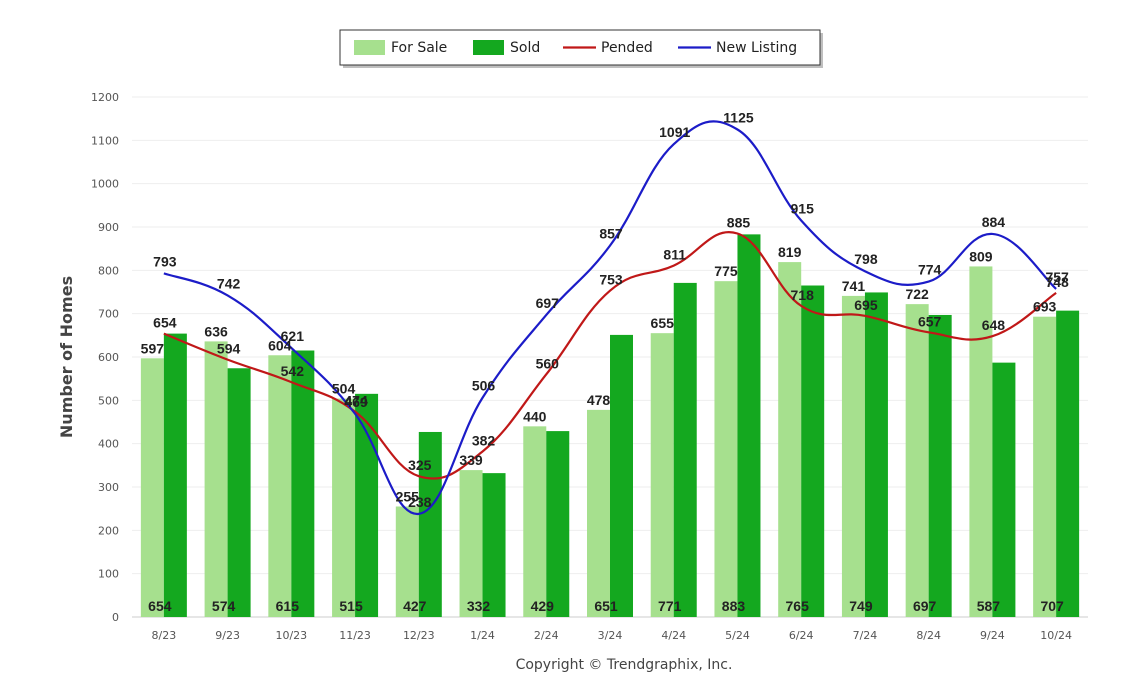  I want to click on data-label-pended: 748, so click(1057, 282).